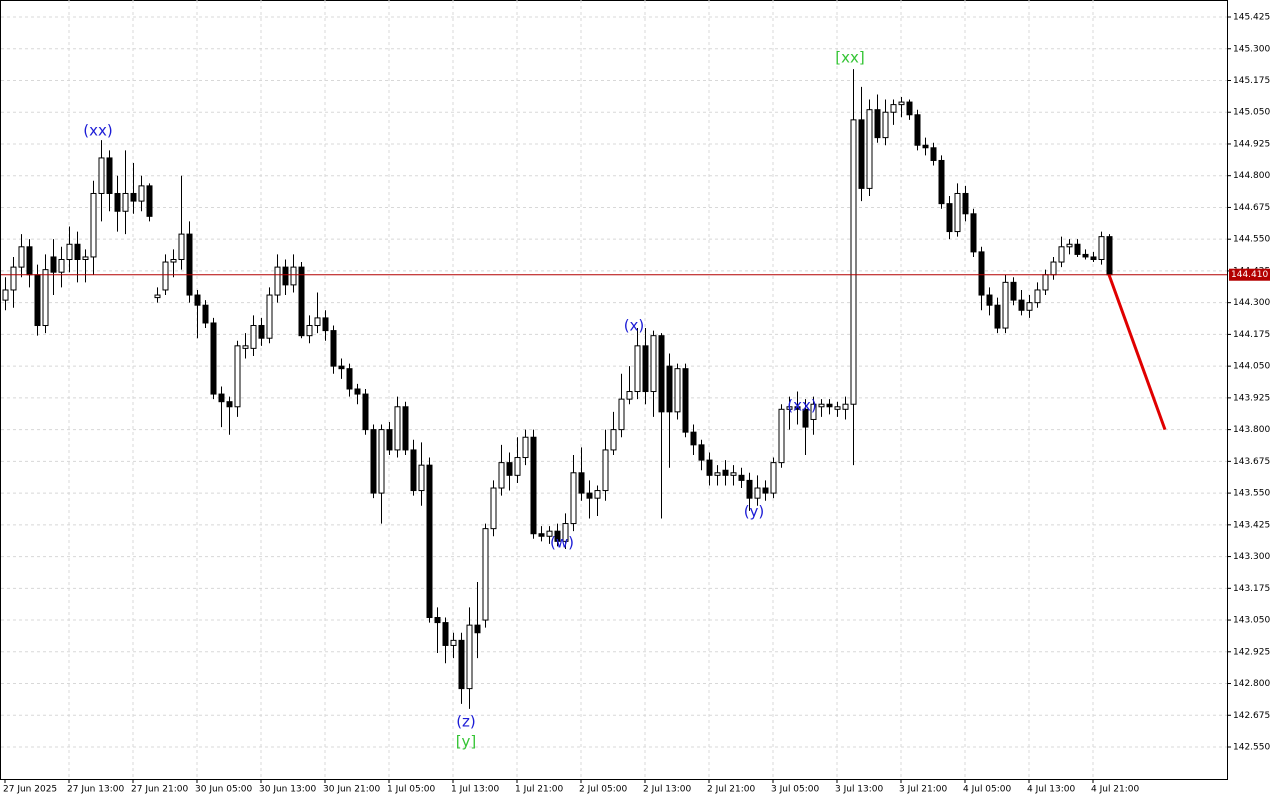  Describe the element at coordinates (795, 790) in the screenshot. I see `x-tick-label: 3 Jul 05:00` at that location.